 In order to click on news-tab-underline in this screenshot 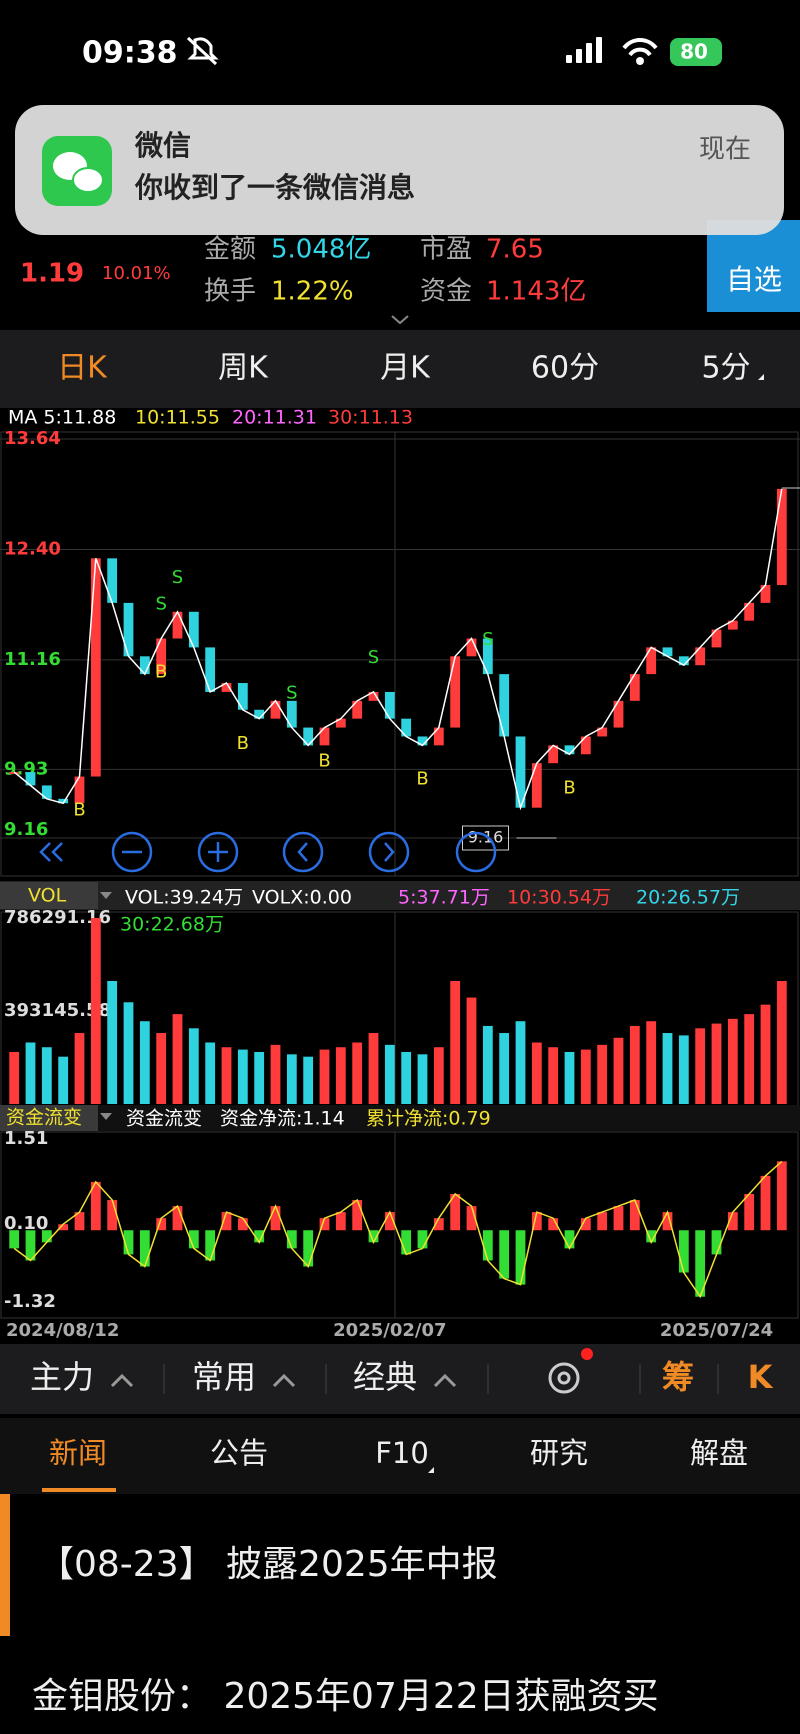, I will do `click(79, 1490)`.